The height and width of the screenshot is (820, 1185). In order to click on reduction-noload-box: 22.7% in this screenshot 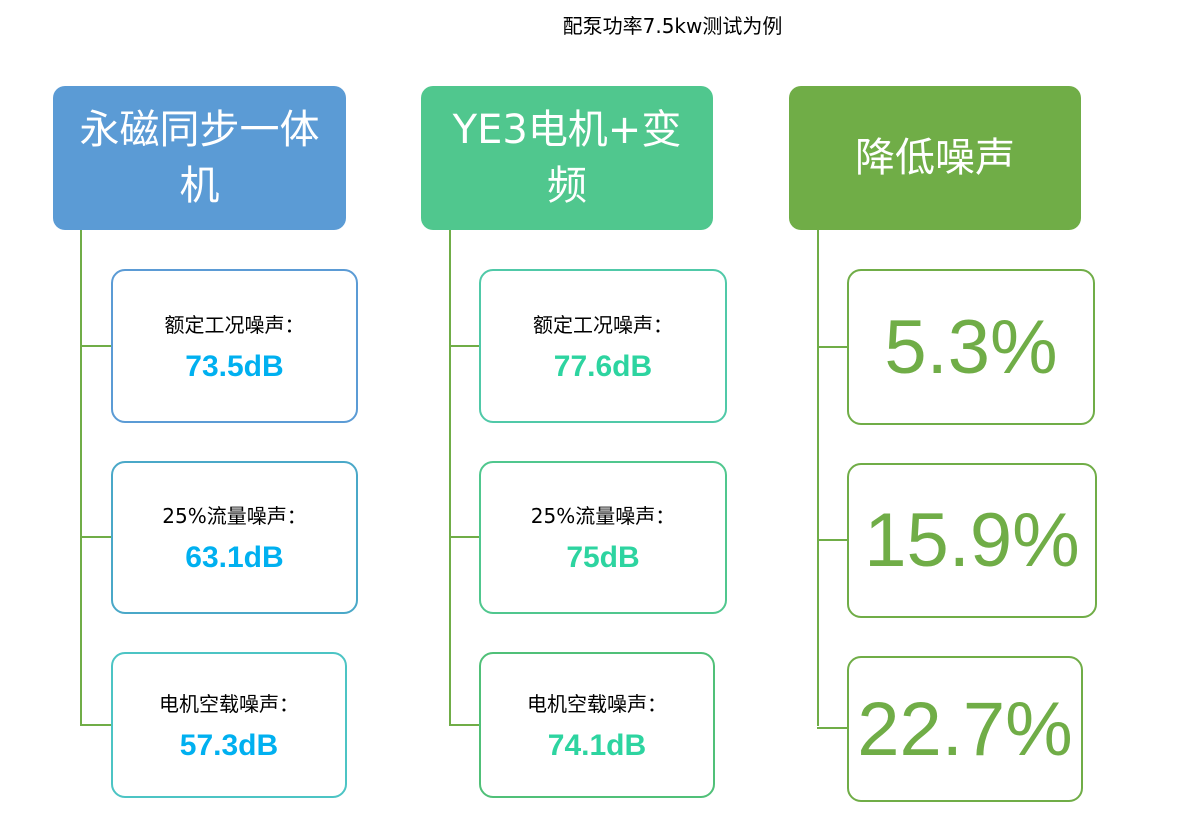, I will do `click(965, 729)`.